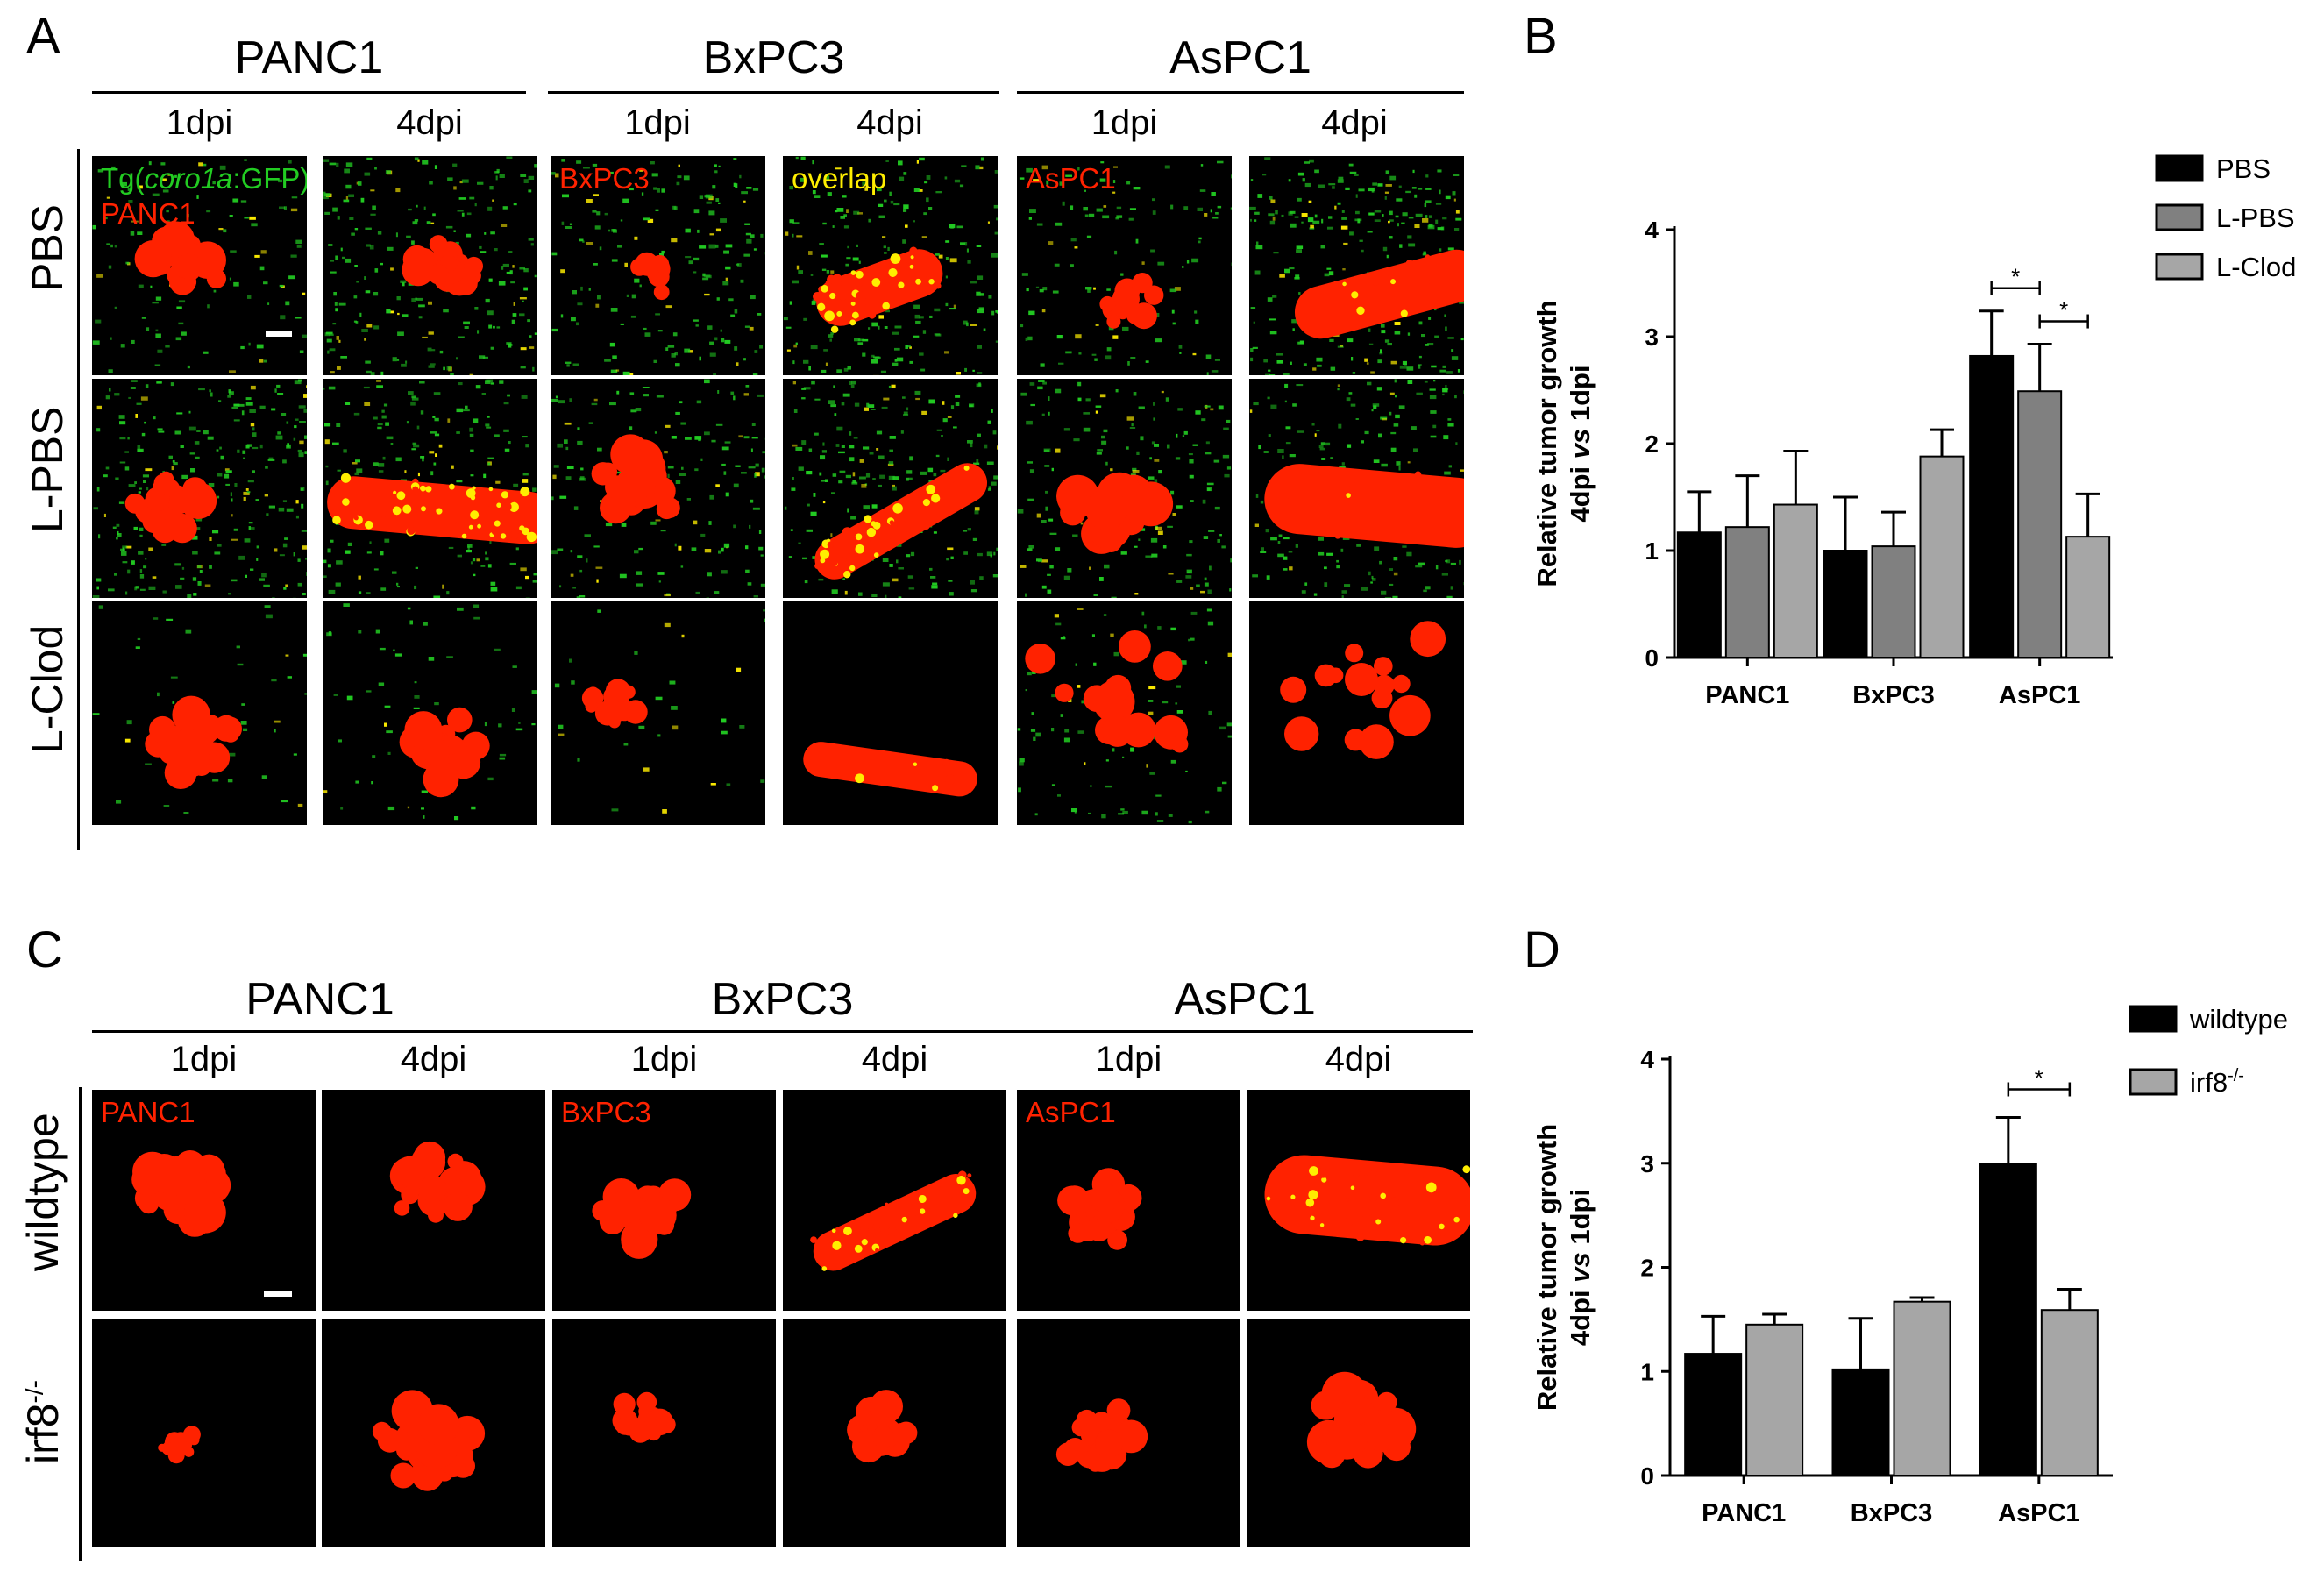  I want to click on legend-label: L-Clod, so click(2256, 267).